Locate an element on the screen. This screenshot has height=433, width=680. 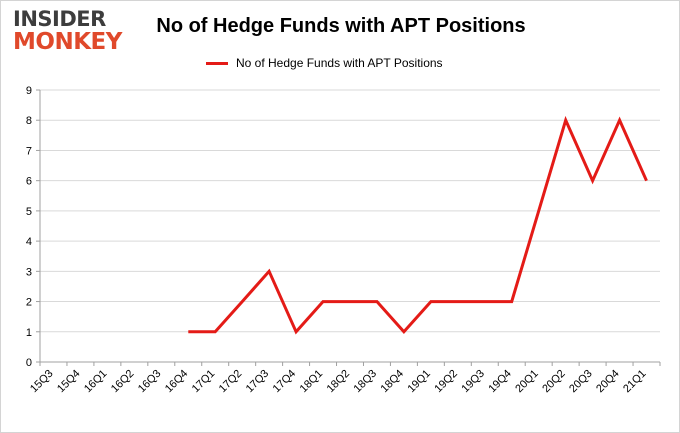
logo-line-2: MONKEY is located at coordinates (67, 42).